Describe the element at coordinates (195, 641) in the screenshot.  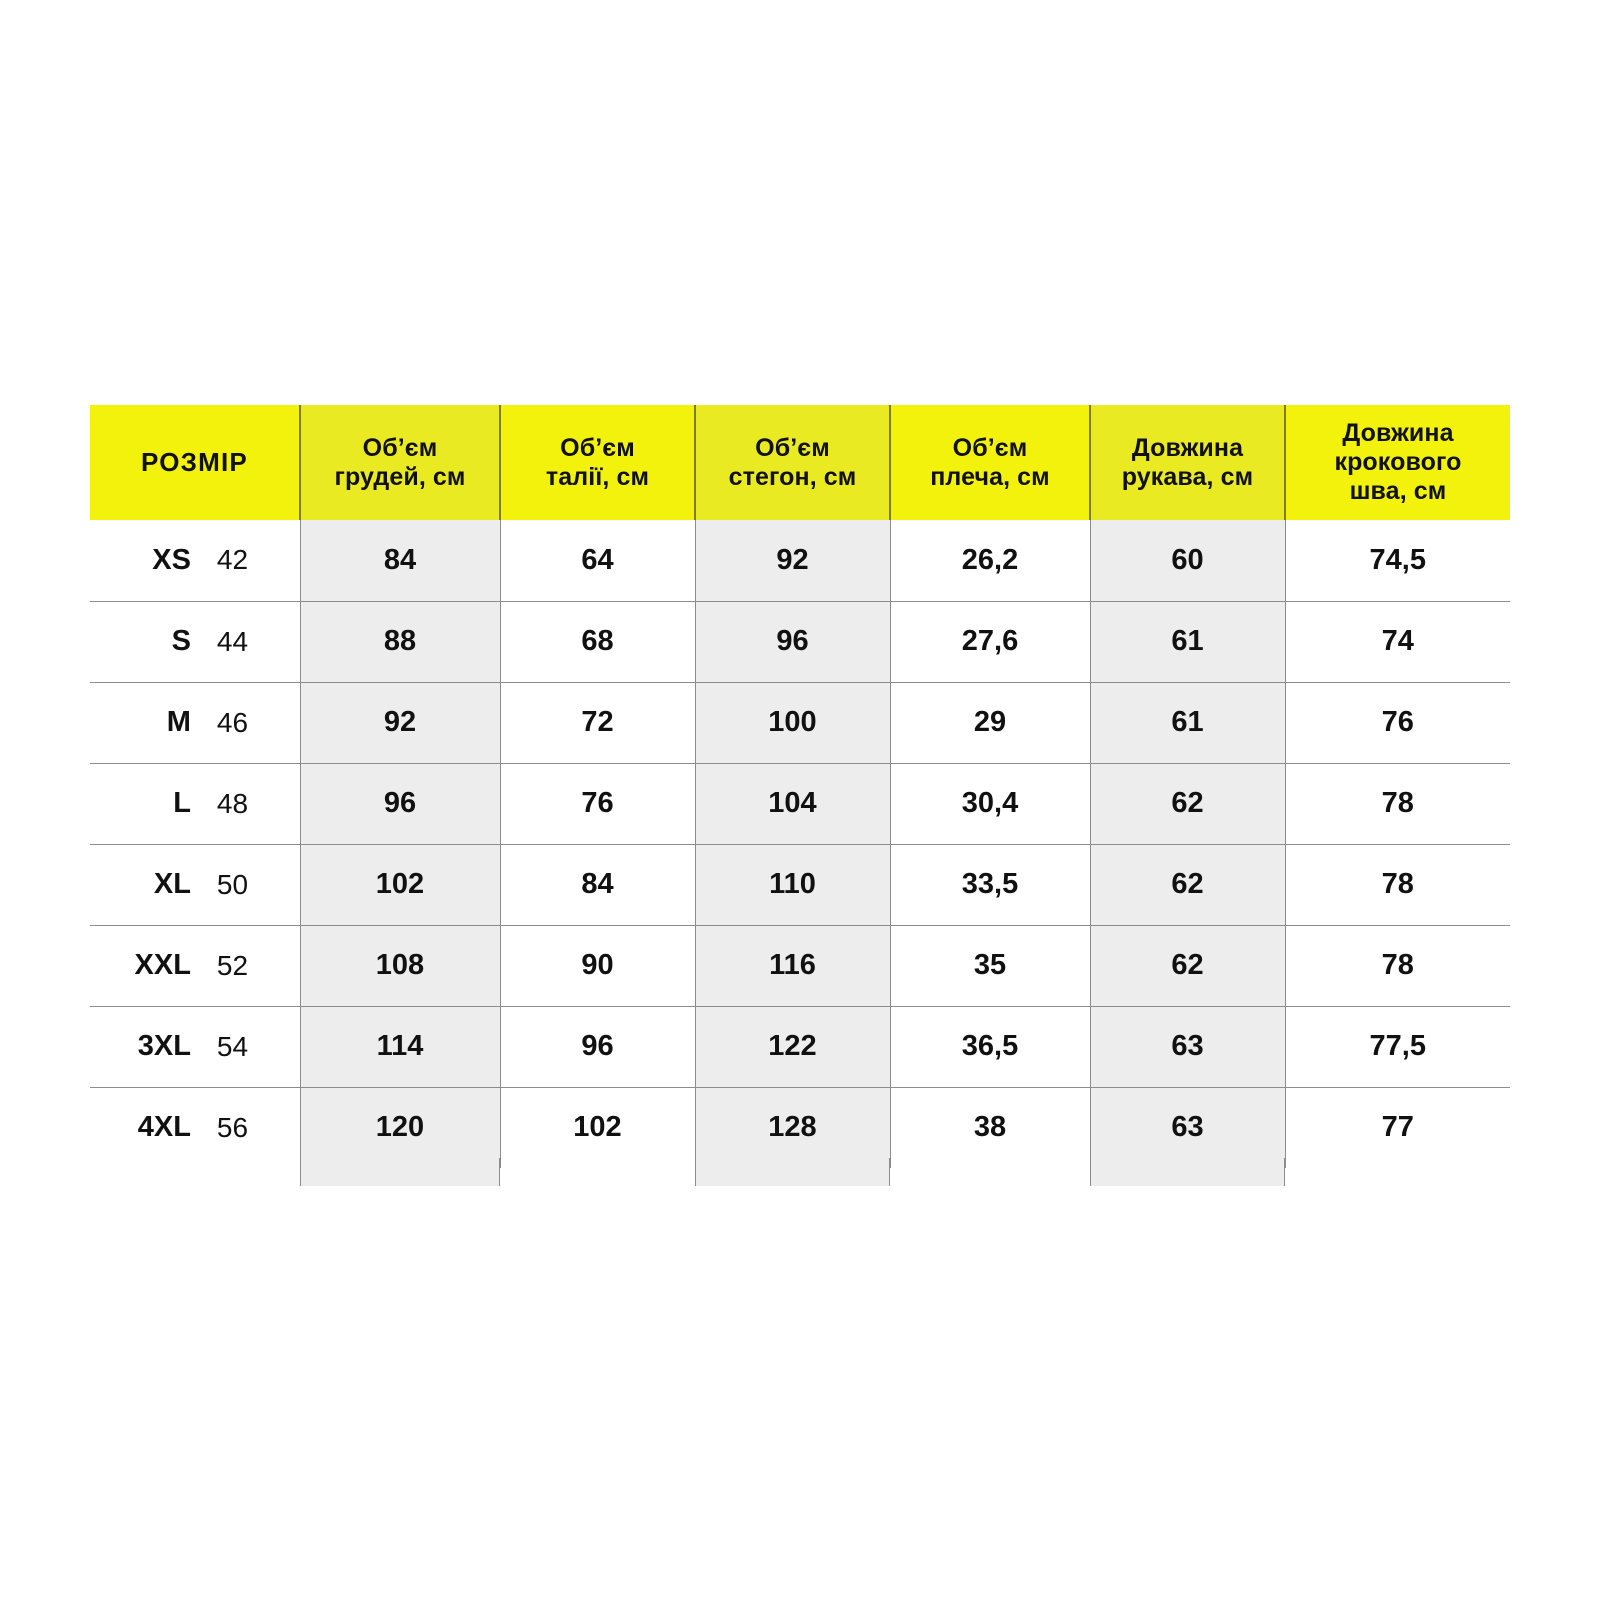
I see `cell-size: S 44` at that location.